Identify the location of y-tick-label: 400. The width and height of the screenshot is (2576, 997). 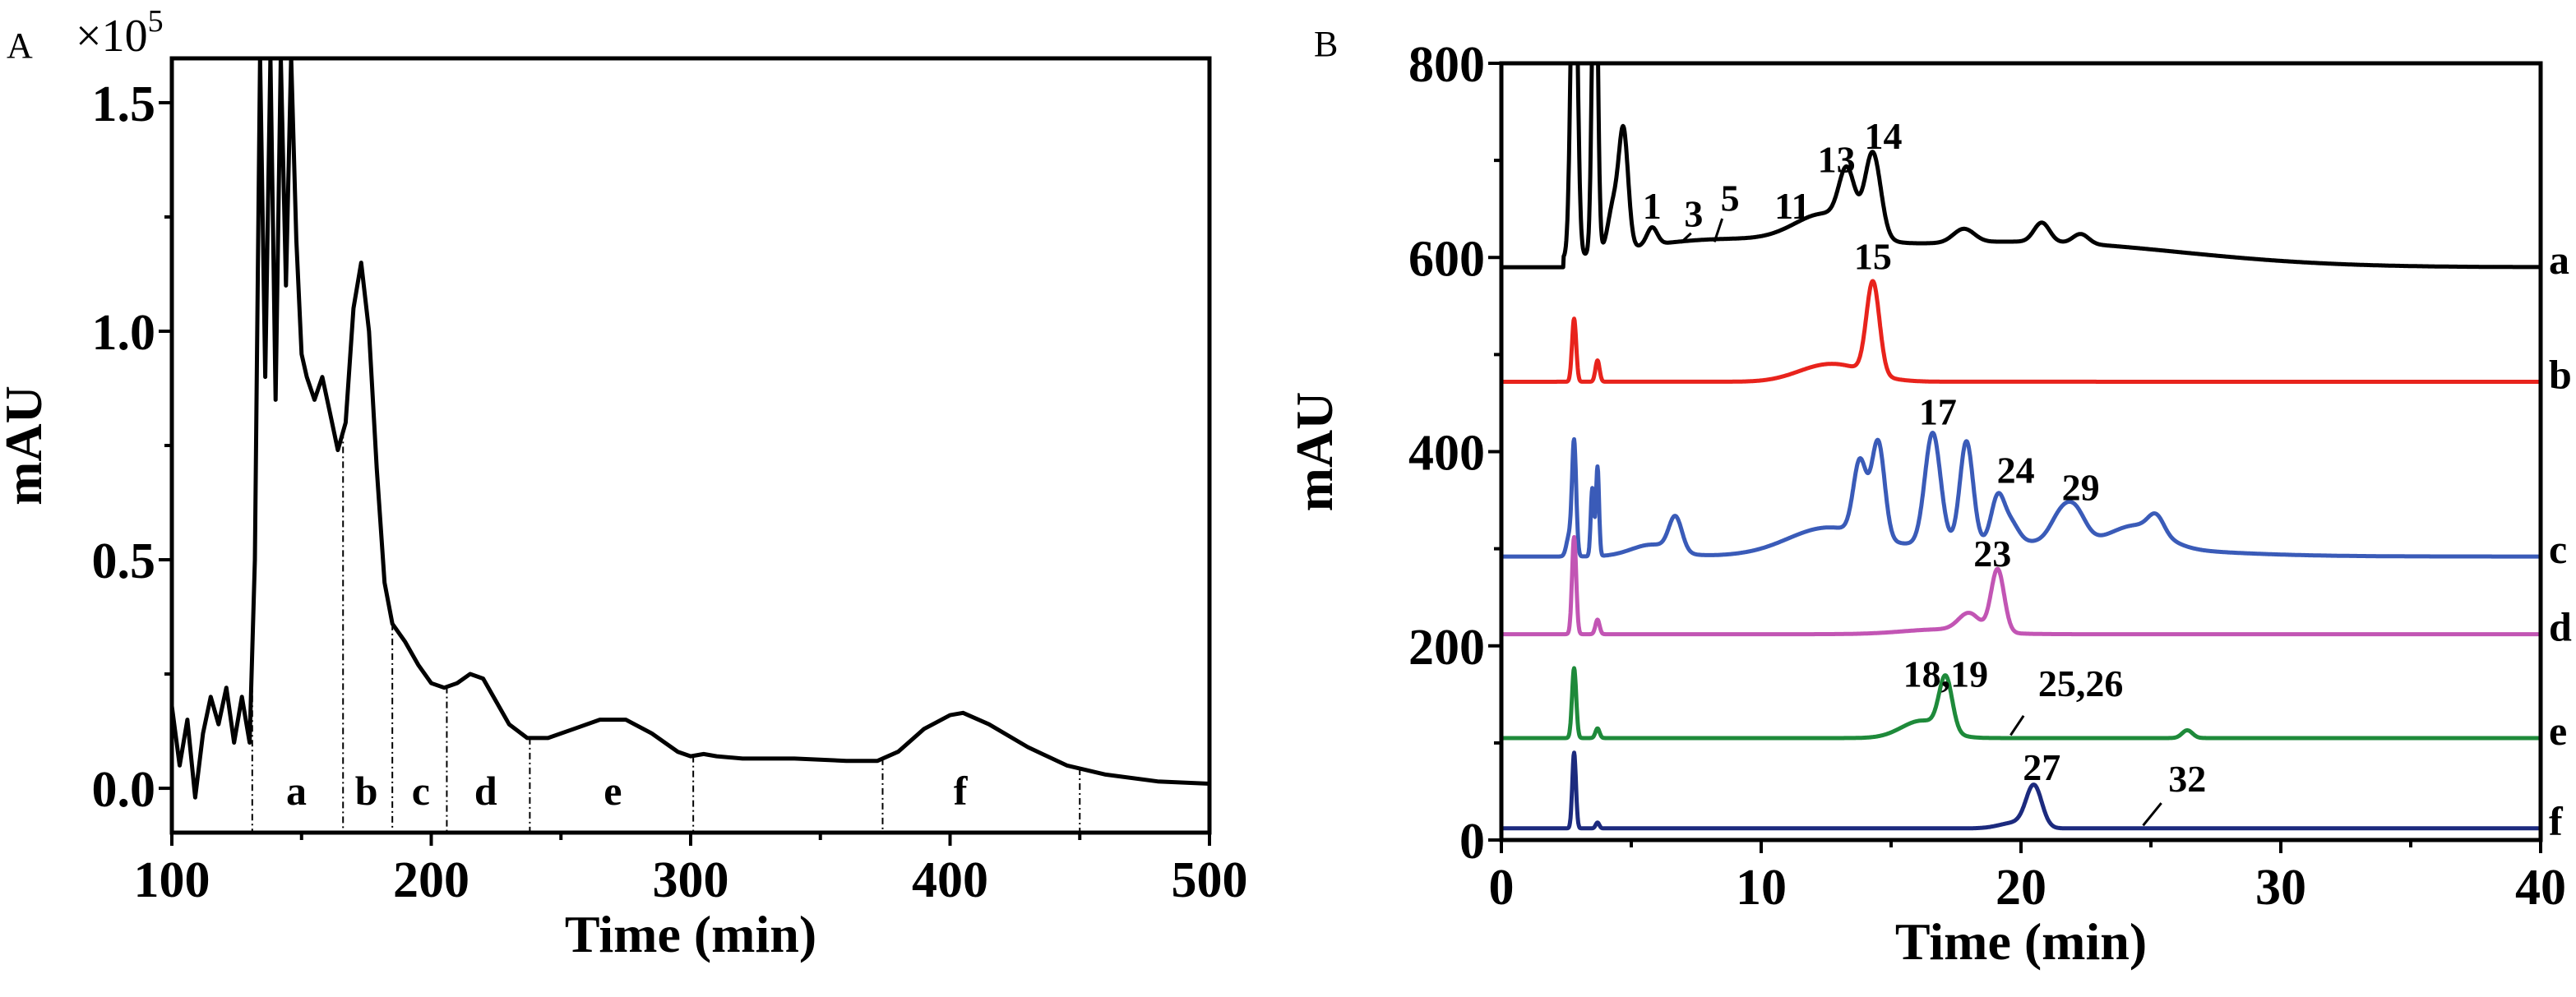
(1446, 454).